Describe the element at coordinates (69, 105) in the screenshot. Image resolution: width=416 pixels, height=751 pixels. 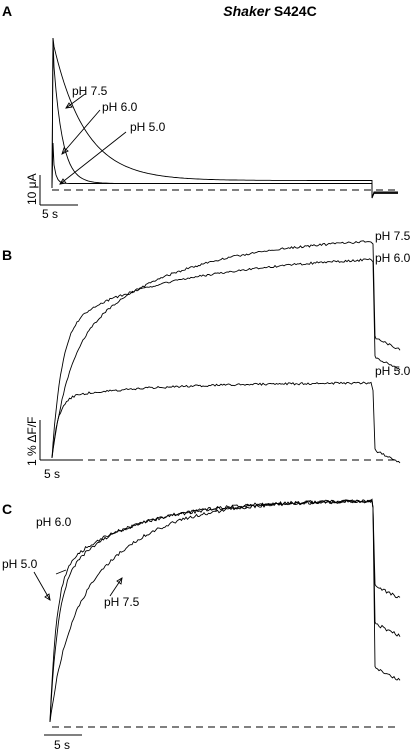
I see `panel-a-arrowhead-ph75` at that location.